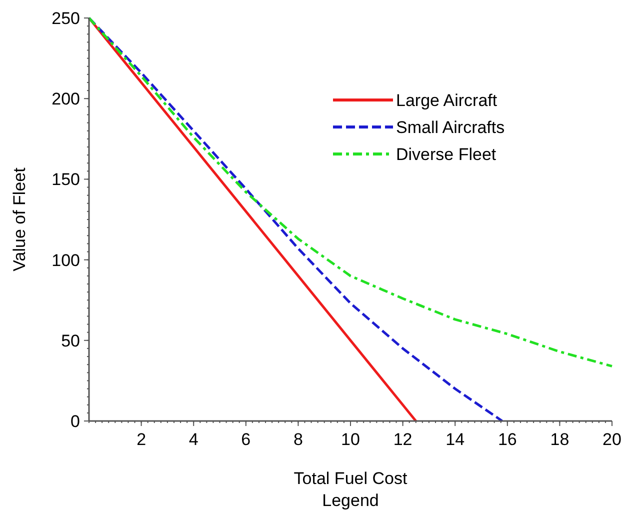  What do you see at coordinates (75, 421) in the screenshot?
I see `y-tick-label: 0` at bounding box center [75, 421].